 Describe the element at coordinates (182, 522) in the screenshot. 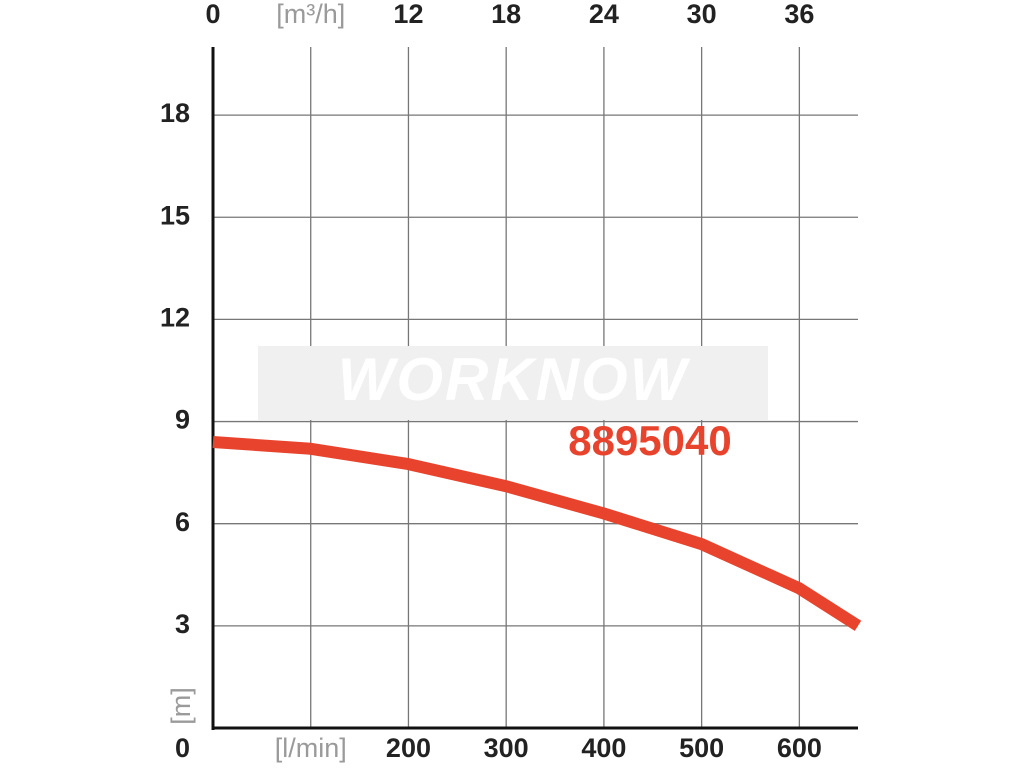

I see `y-tick-label: 6` at that location.